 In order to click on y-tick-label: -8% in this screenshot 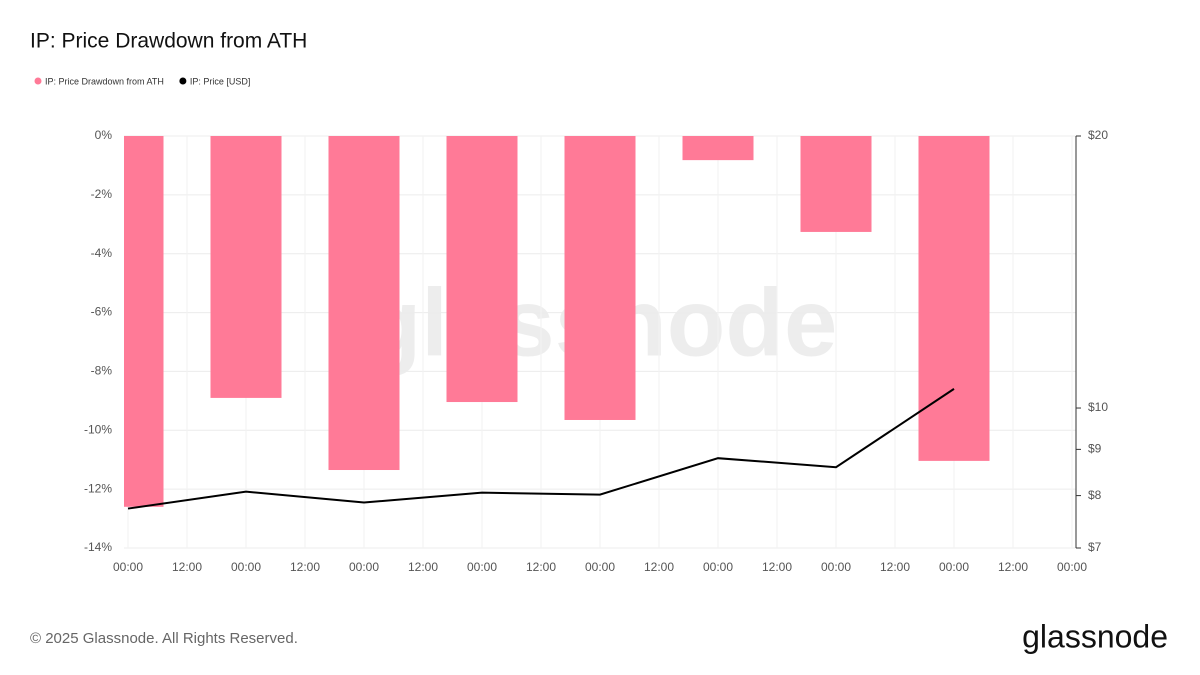, I will do `click(102, 371)`.